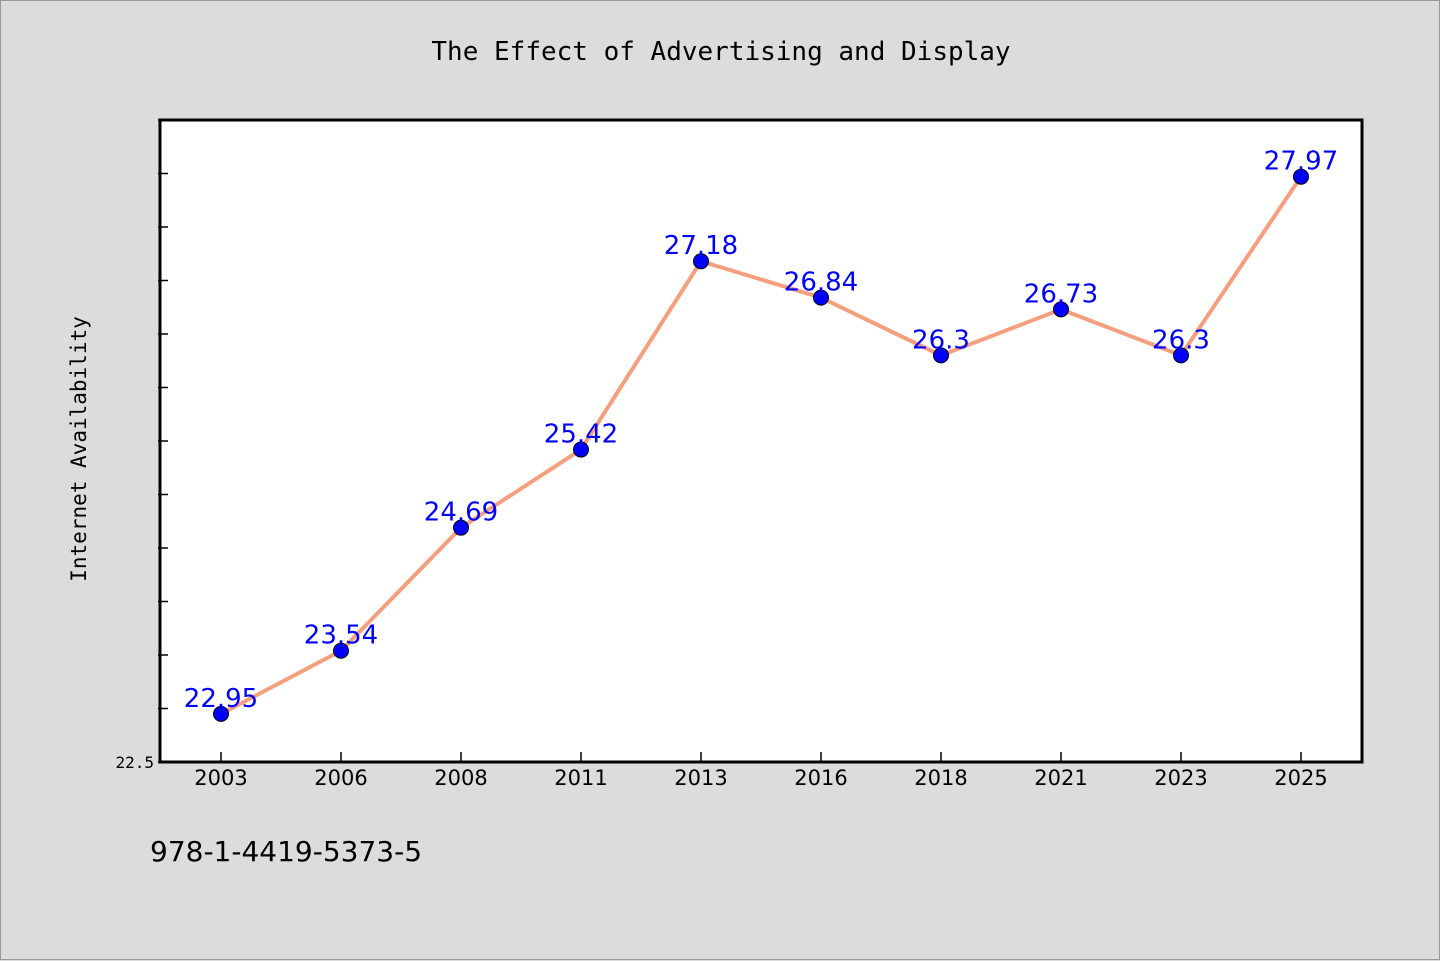 This screenshot has height=961, width=1440. What do you see at coordinates (940, 778) in the screenshot?
I see `x-tick-label: 2018` at bounding box center [940, 778].